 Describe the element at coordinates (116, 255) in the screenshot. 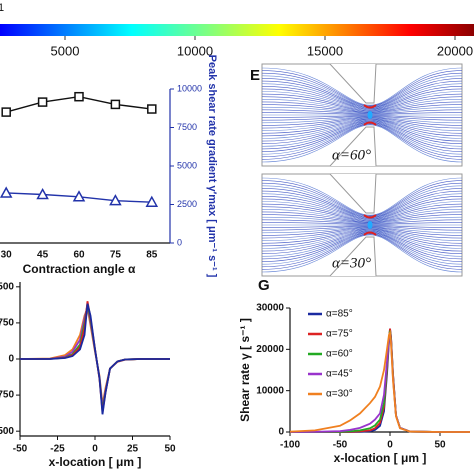

I see `x-tick-label: 75` at that location.